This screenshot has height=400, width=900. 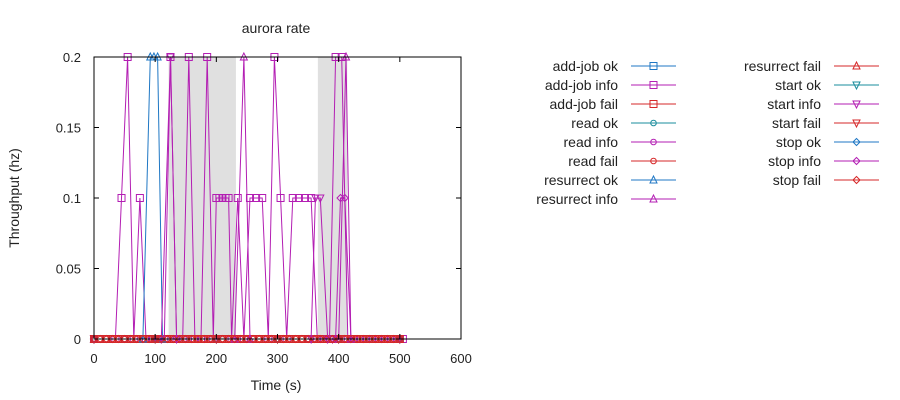 I want to click on x-tick-label: 500, so click(x=400, y=358).